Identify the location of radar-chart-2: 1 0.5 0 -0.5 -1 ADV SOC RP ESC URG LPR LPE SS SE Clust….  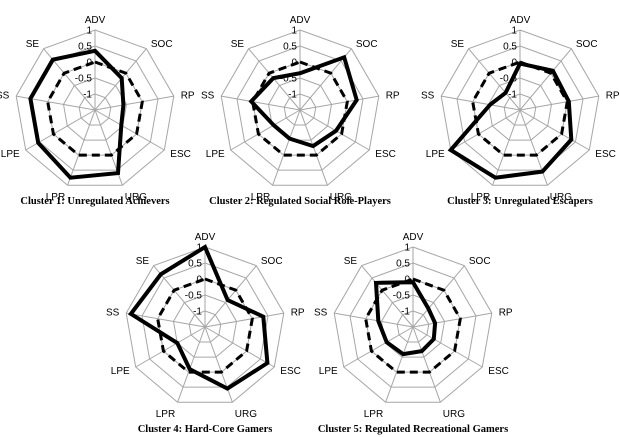
(300, 111).